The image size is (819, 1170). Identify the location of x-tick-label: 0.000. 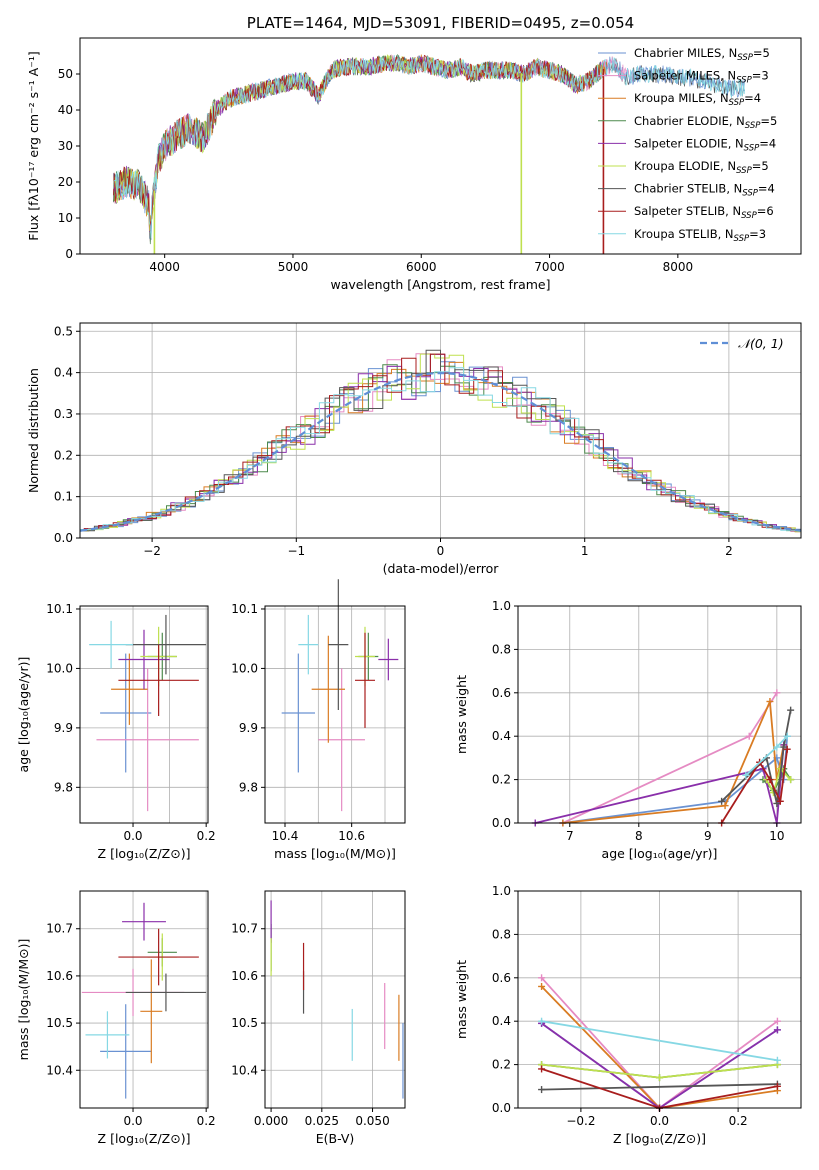
(271, 1121).